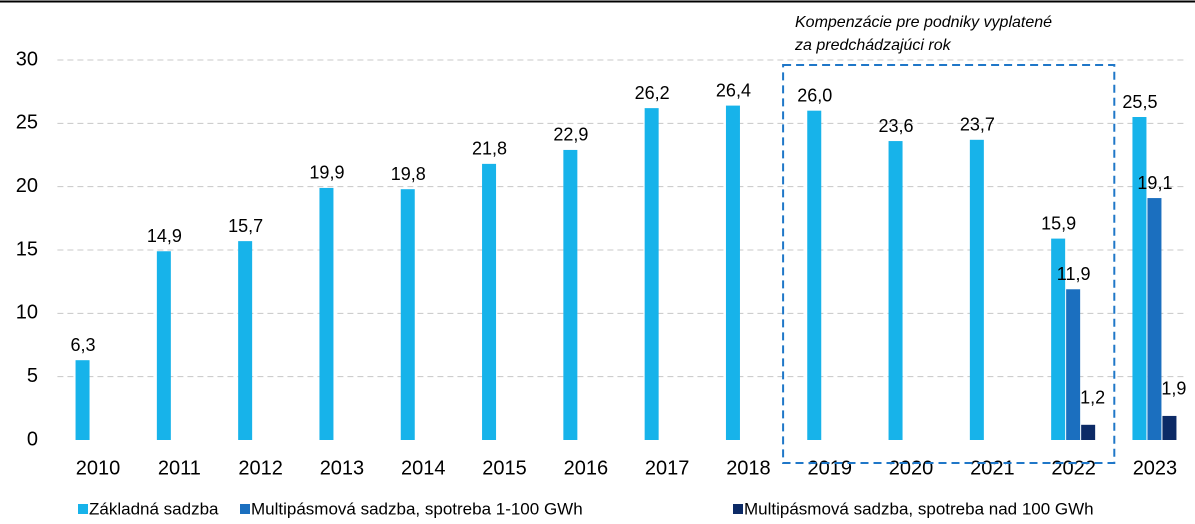  I want to click on legend-label: Základná sadzba, so click(154, 508).